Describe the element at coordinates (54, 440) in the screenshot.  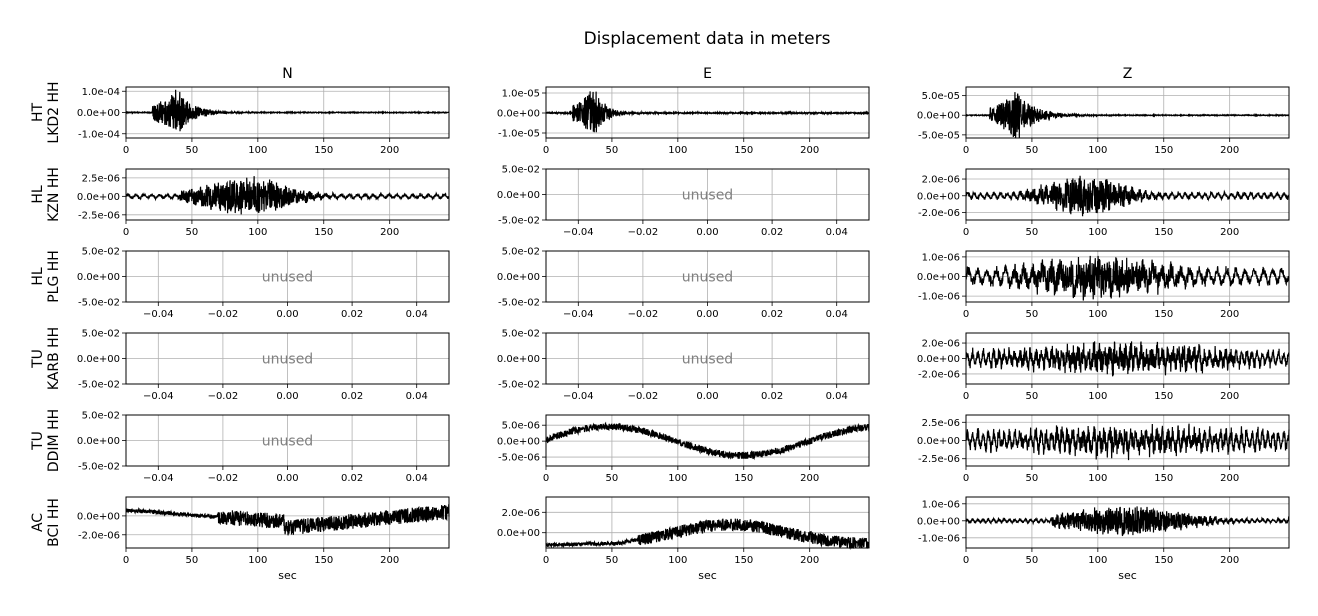
I see `row-label-station: DDIM HH` at that location.